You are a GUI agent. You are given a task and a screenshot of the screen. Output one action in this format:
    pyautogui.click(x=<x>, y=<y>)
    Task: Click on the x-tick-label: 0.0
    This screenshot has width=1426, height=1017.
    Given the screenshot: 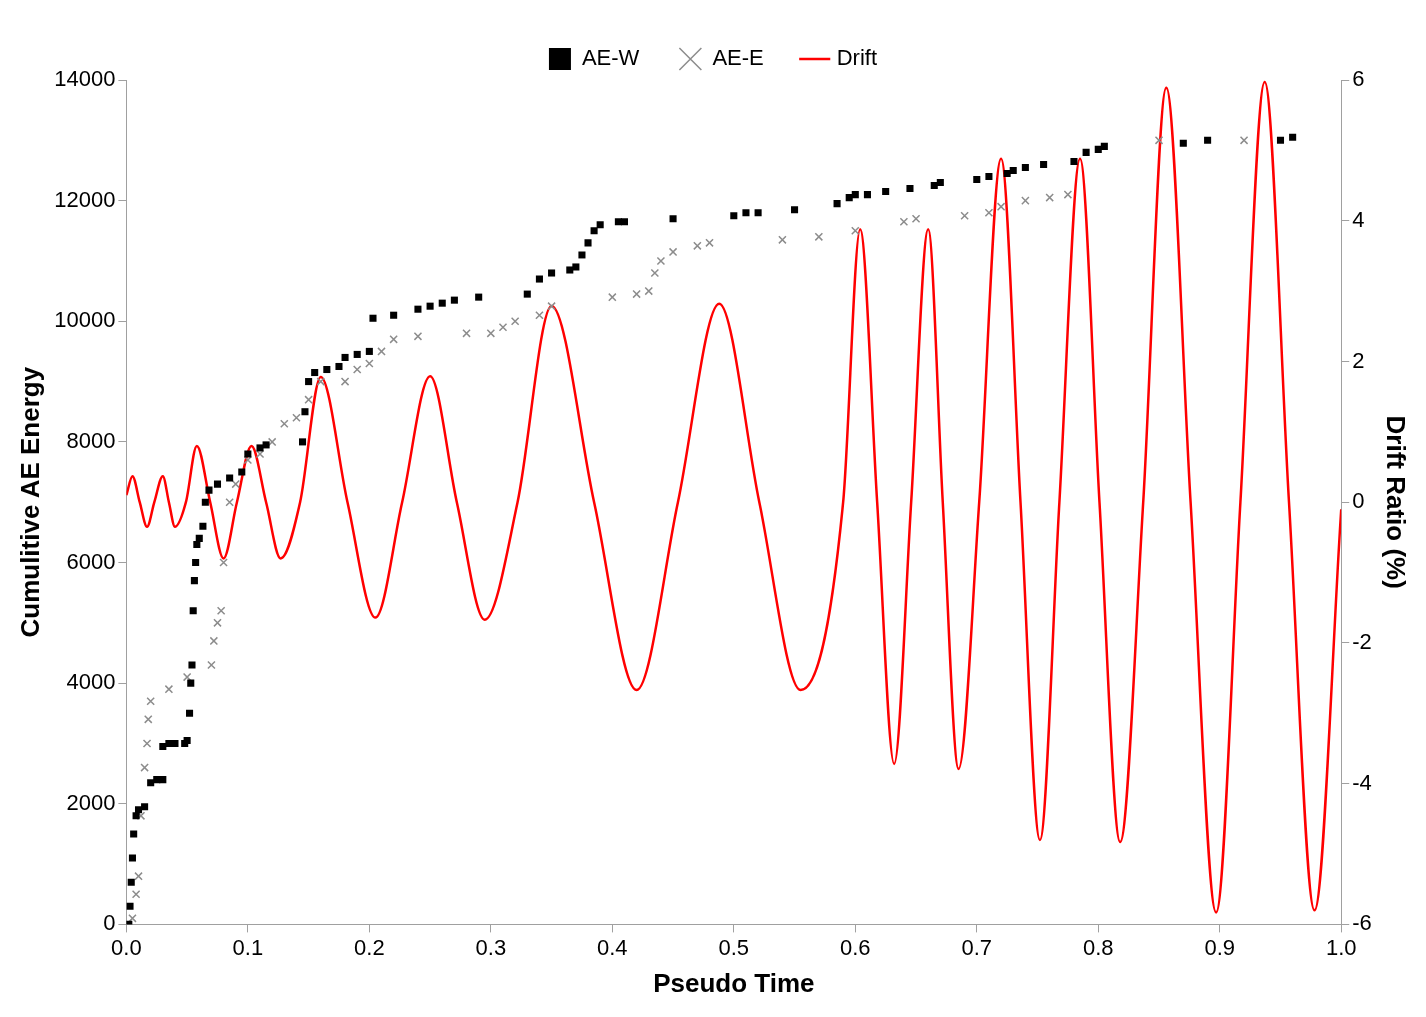 What is the action you would take?
    pyautogui.click(x=126, y=947)
    